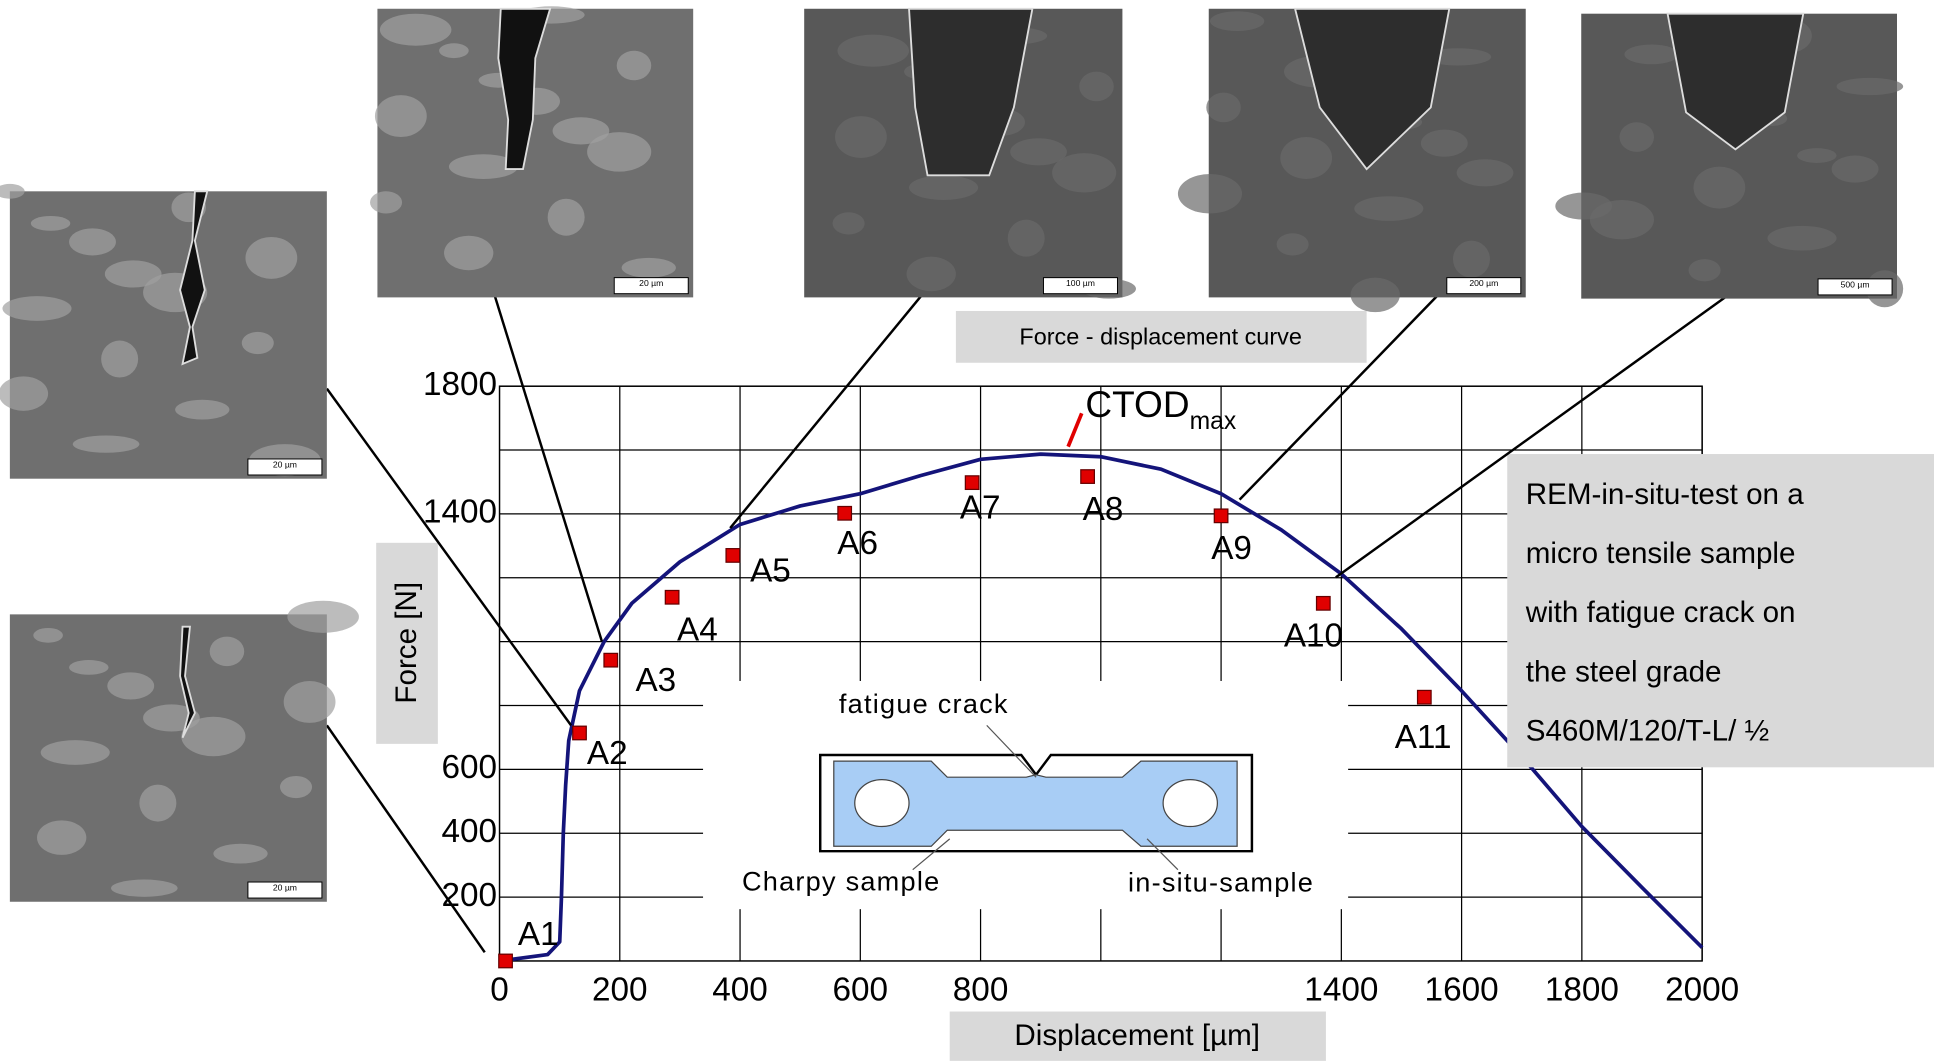  I want to click on y-tick-label: 1800, so click(460, 384).